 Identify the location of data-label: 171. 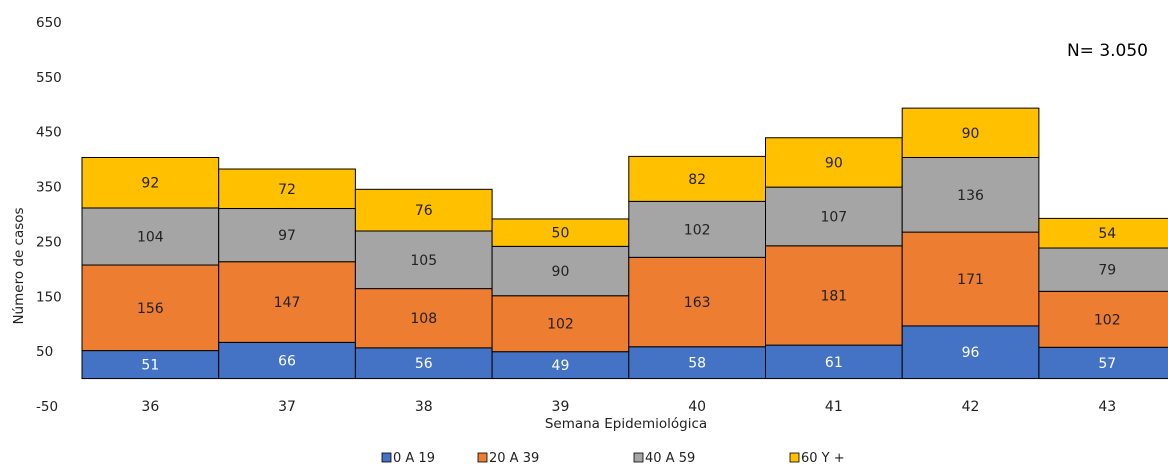
(970, 280).